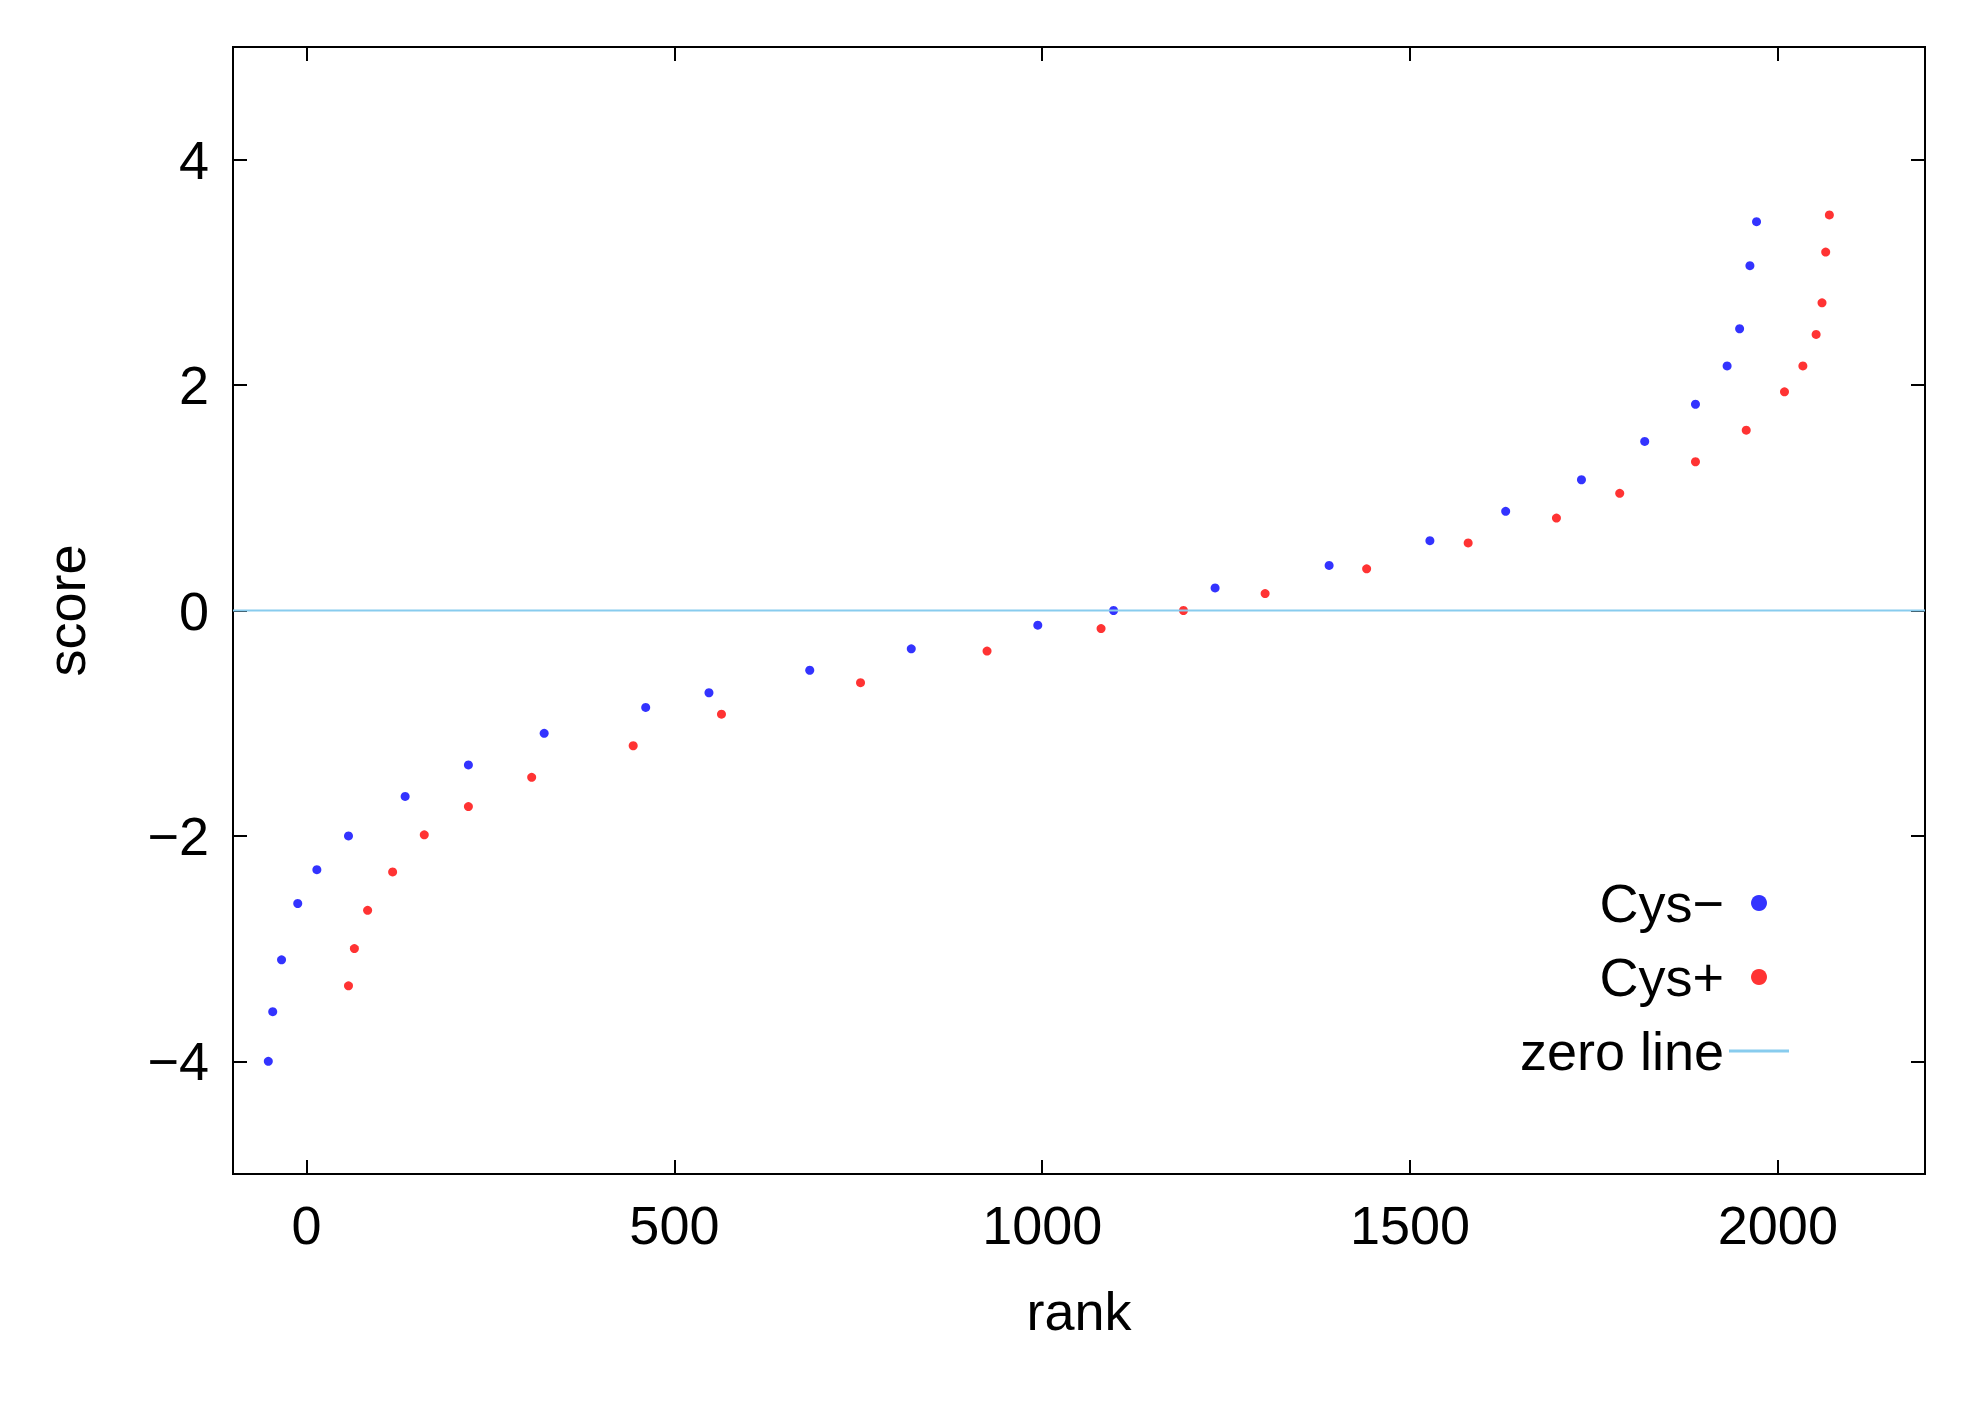 Image resolution: width=1984 pixels, height=1403 pixels. I want to click on x-tick-label: 500, so click(674, 1225).